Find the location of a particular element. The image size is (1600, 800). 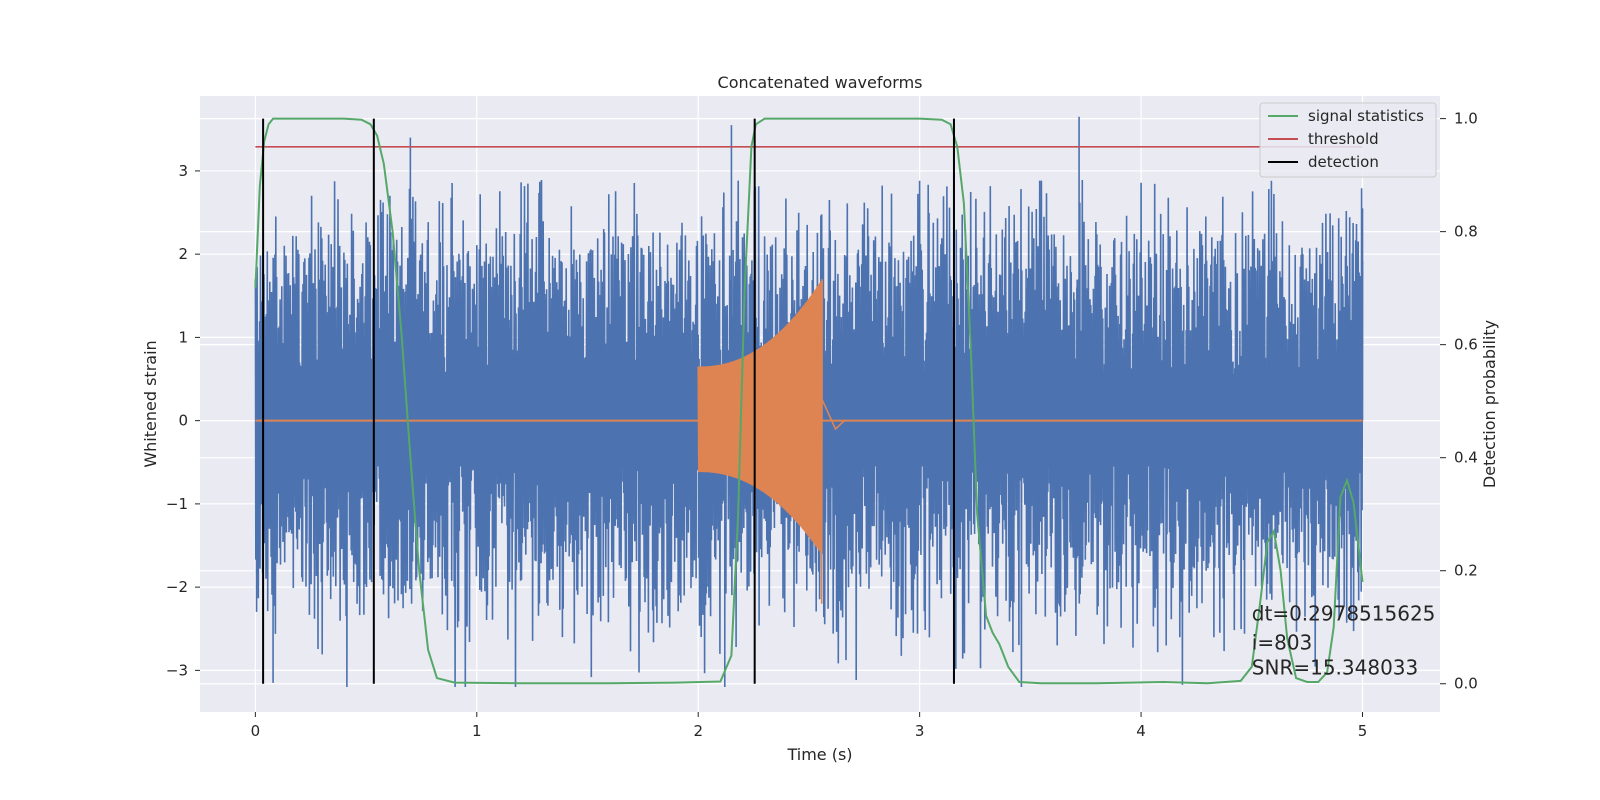

x-axis-label: Time (s) is located at coordinates (819, 754).